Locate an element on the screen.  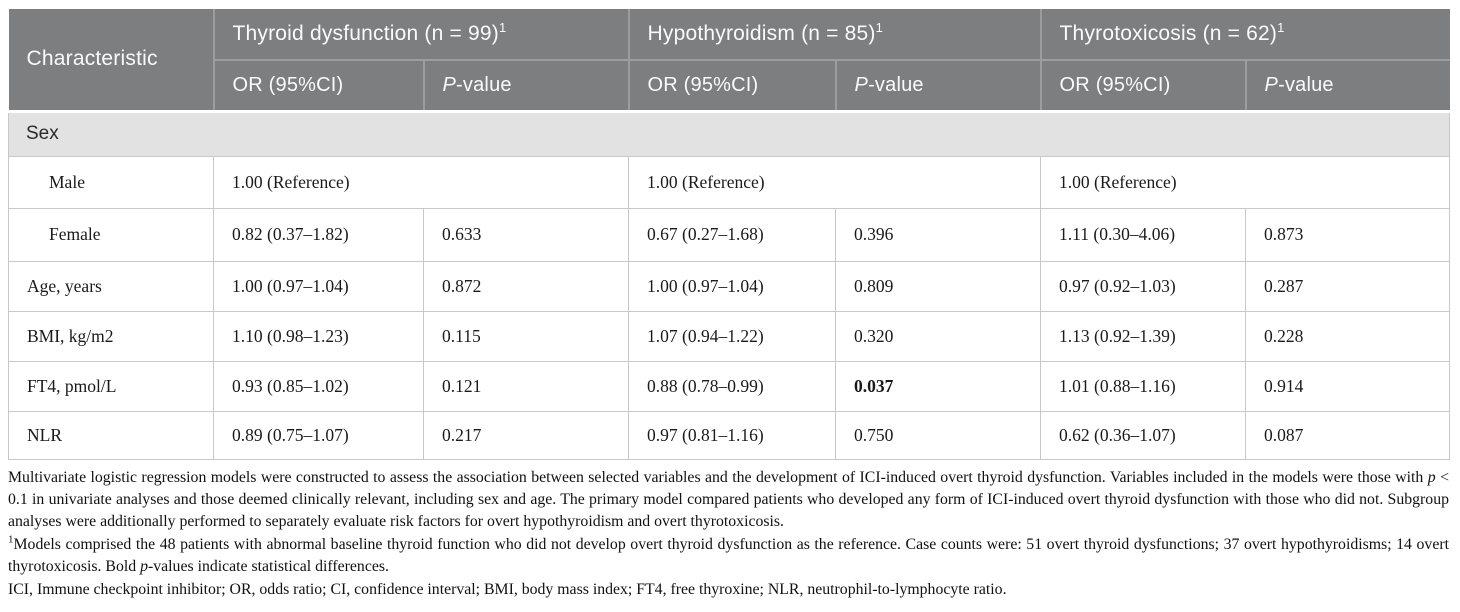
cell-pvalue: 0.914 is located at coordinates (1348, 386).